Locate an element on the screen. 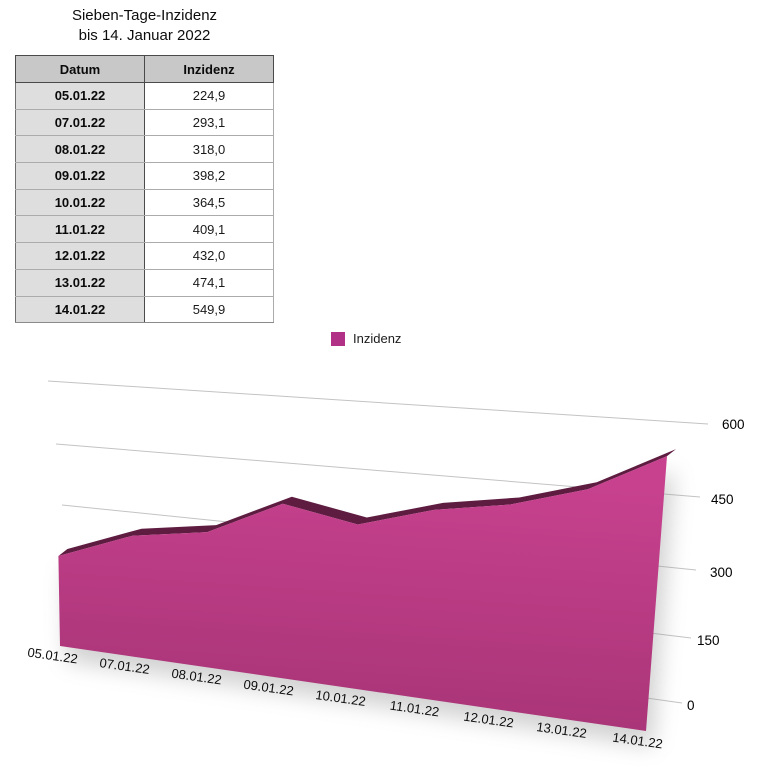 Image resolution: width=763 pixels, height=768 pixels. table-row: 11.01.22 409,1 is located at coordinates (144, 229).